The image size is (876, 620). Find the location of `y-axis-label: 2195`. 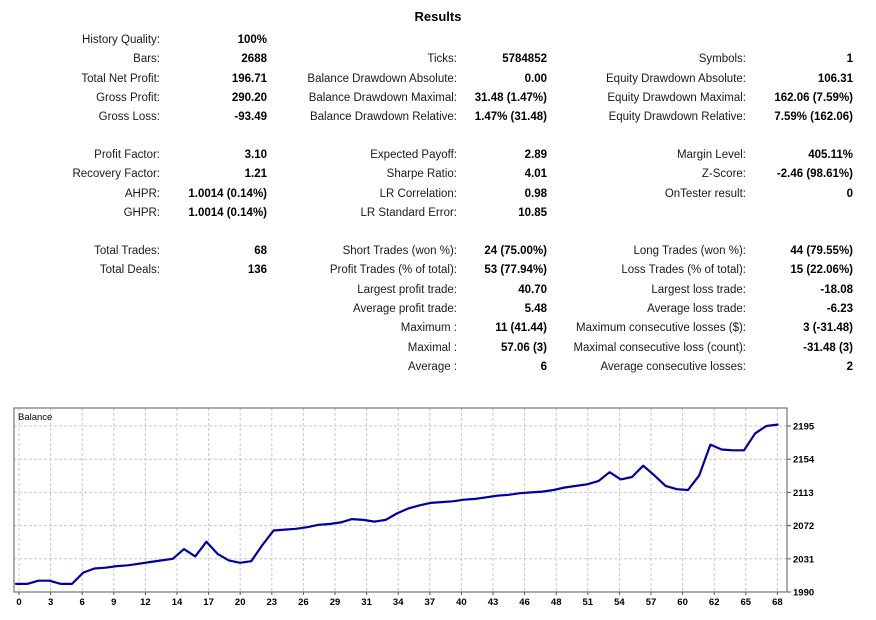

y-axis-label: 2195 is located at coordinates (804, 427).